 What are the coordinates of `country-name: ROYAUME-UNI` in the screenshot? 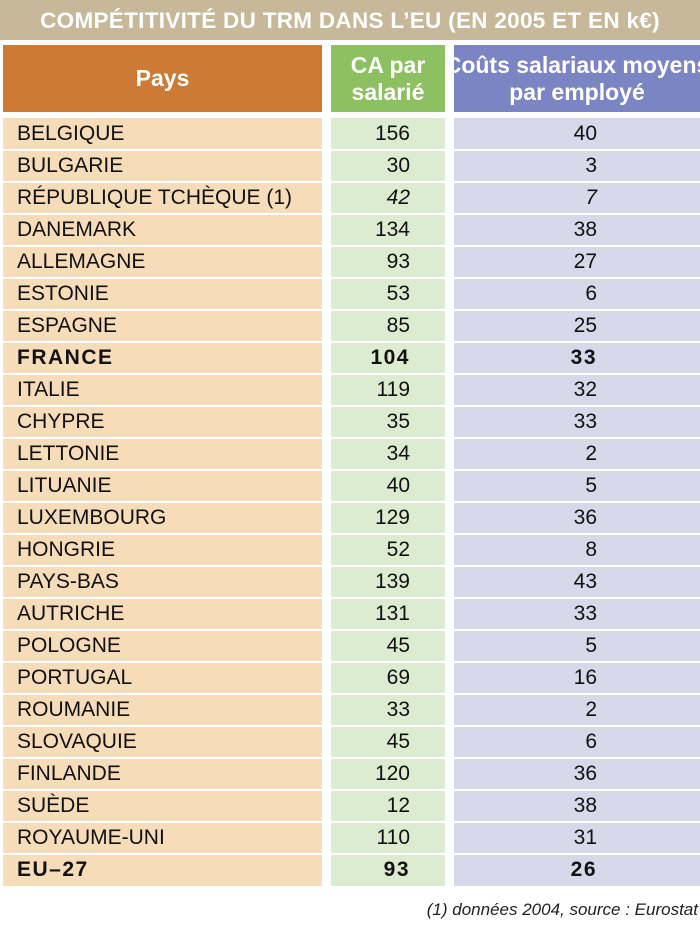 It's located at (91, 837).